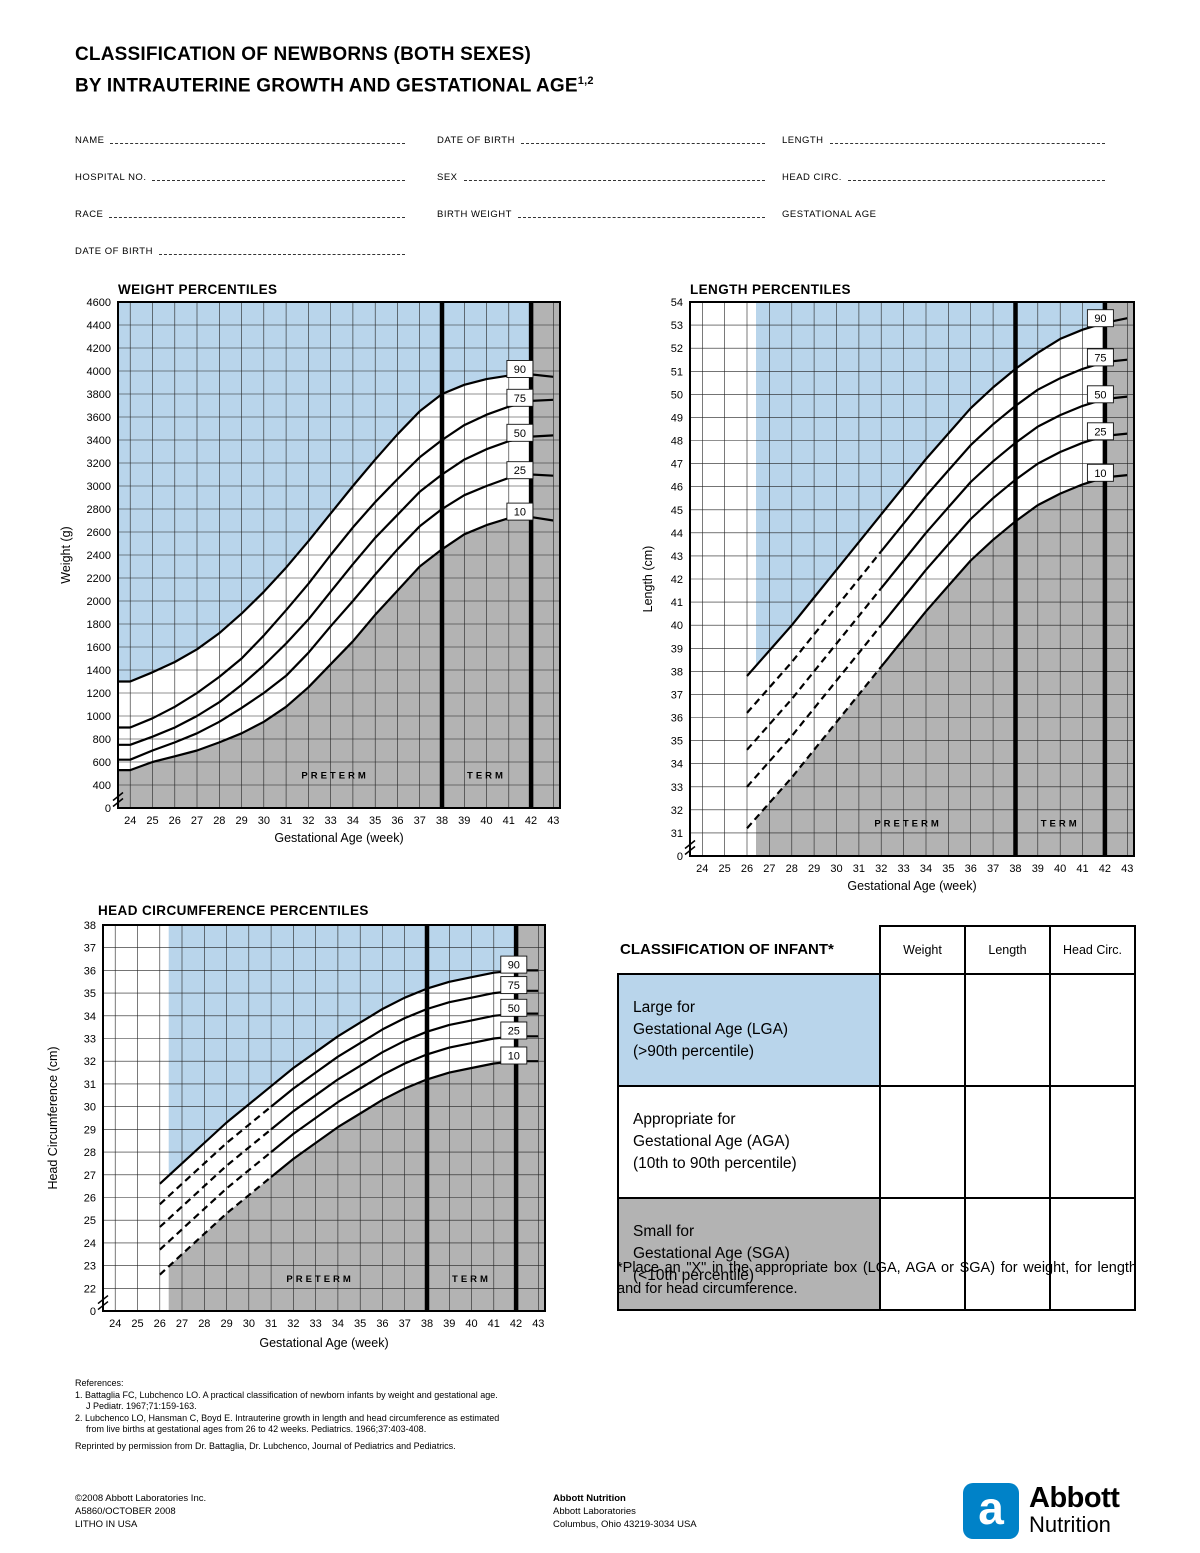 The height and width of the screenshot is (1553, 1200). Describe the element at coordinates (677, 326) in the screenshot. I see `y-tick-label: 53` at that location.